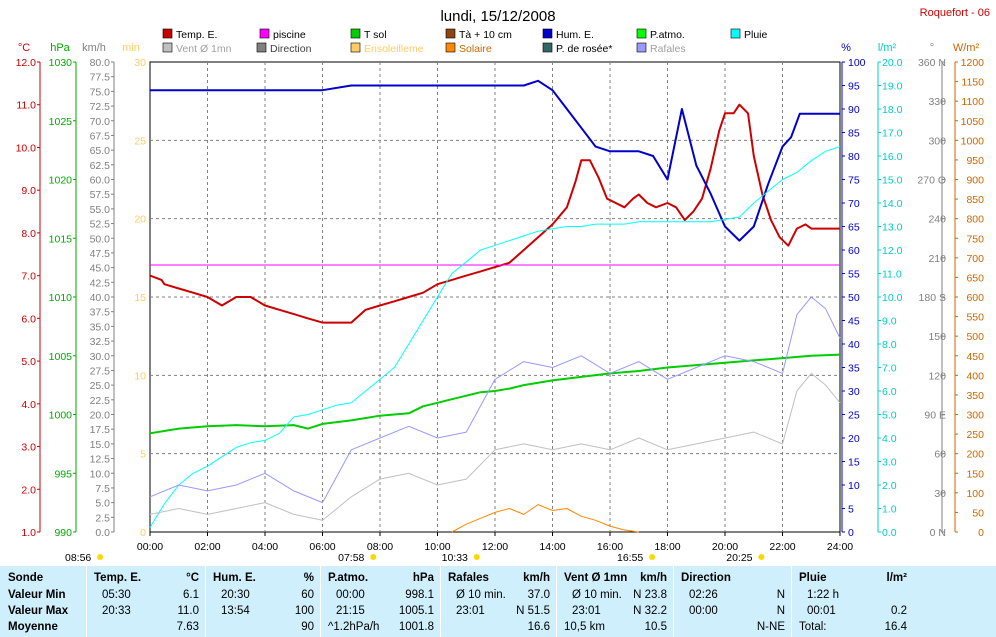 The image size is (996, 637). What do you see at coordinates (733, 601) in the screenshot?
I see `stats-column: Direction 02:26 N 00:00 N N-NE` at bounding box center [733, 601].